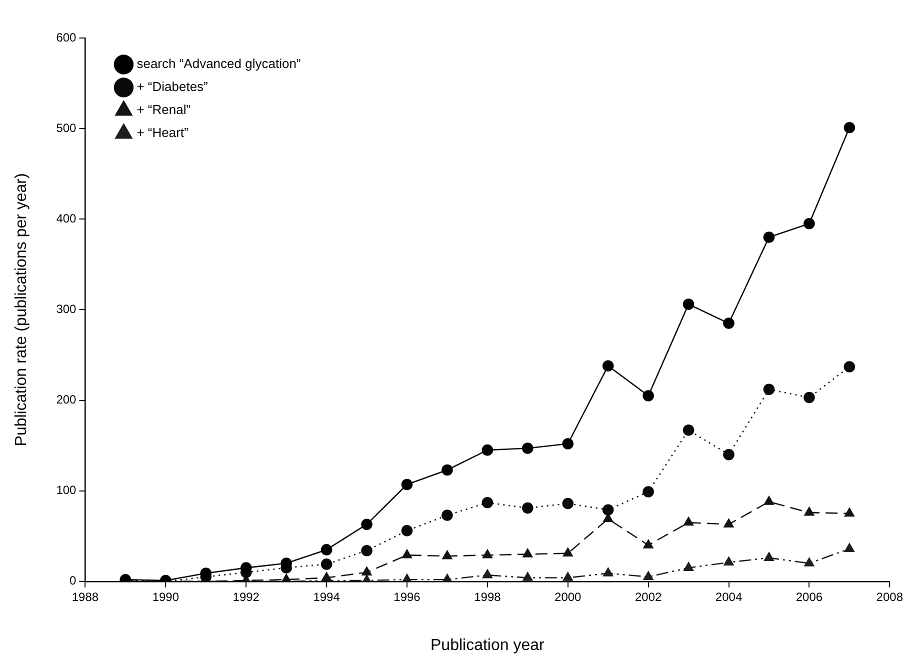 This screenshot has width=914, height=667. Describe the element at coordinates (166, 597) in the screenshot. I see `x-tick-label: 1990` at that location.